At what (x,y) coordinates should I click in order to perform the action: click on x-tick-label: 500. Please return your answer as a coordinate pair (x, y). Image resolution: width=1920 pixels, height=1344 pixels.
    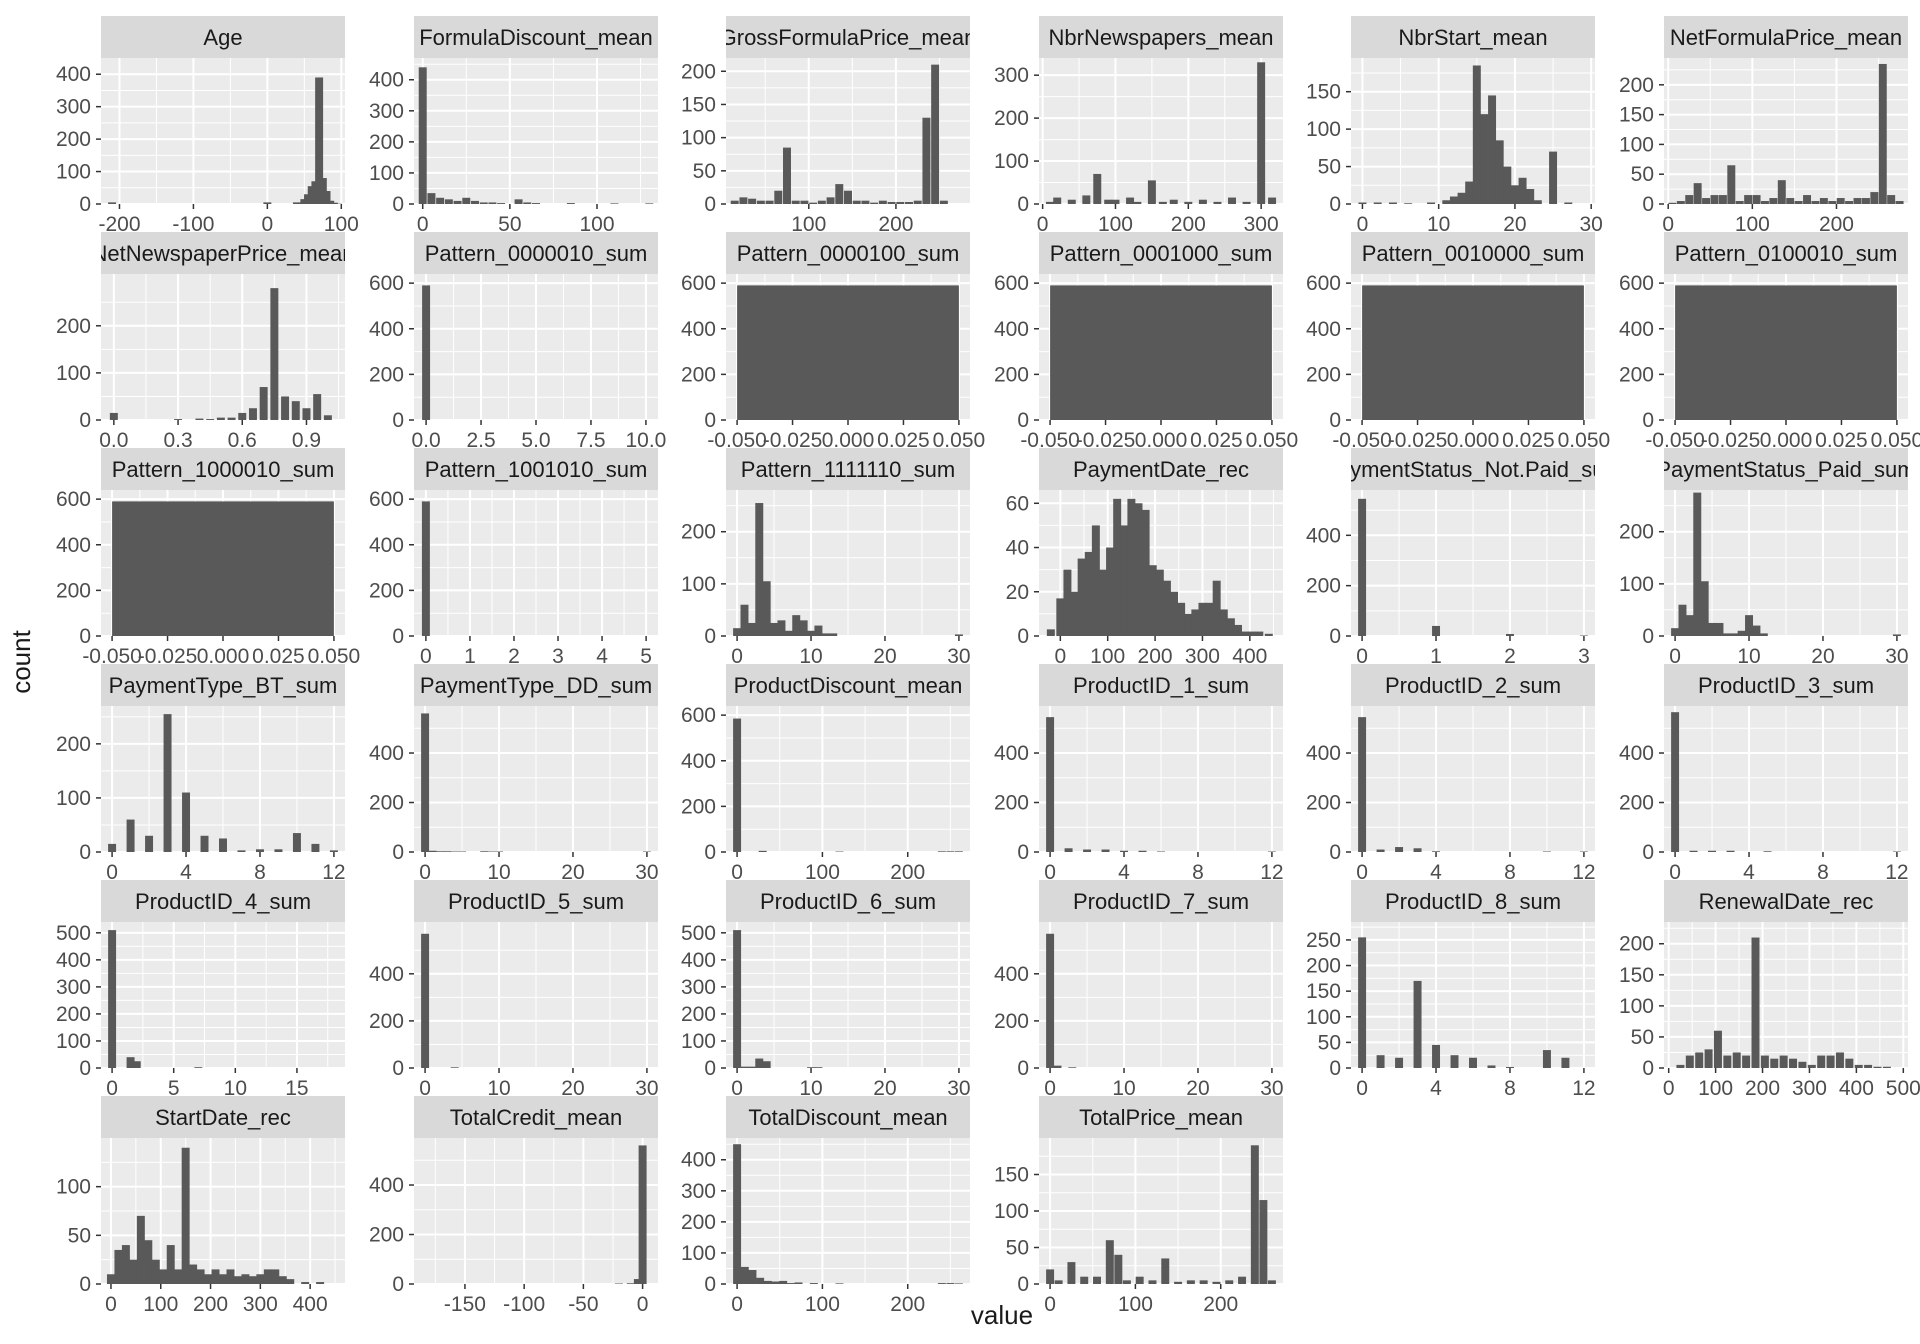
    Looking at the image, I should click on (1903, 1088).